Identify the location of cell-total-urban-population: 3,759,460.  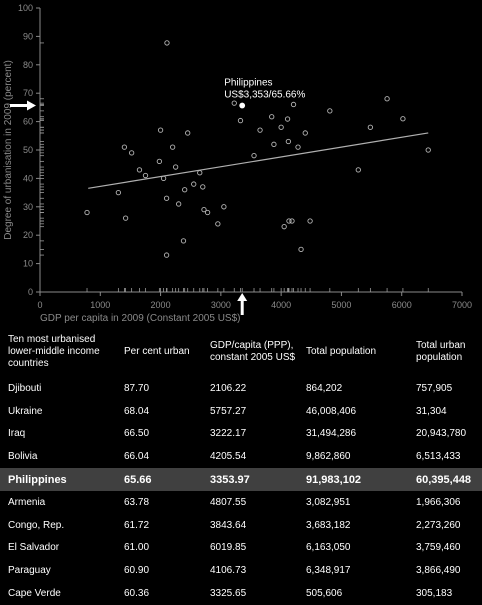
(438, 548).